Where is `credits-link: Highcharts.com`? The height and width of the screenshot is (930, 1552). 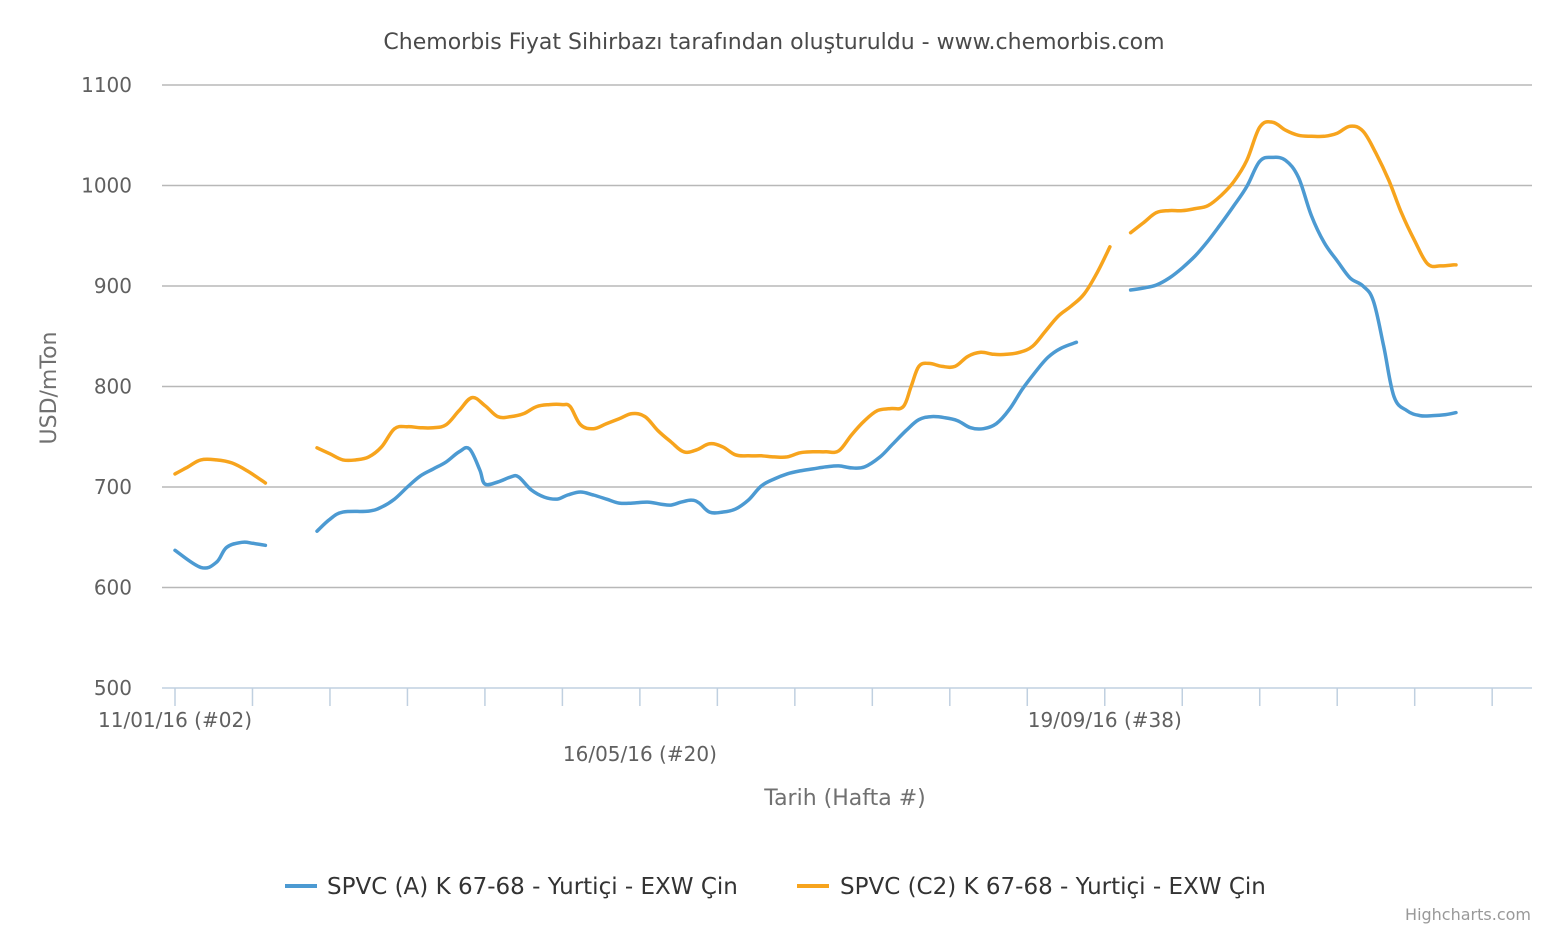
credits-link: Highcharts.com is located at coordinates (1468, 914).